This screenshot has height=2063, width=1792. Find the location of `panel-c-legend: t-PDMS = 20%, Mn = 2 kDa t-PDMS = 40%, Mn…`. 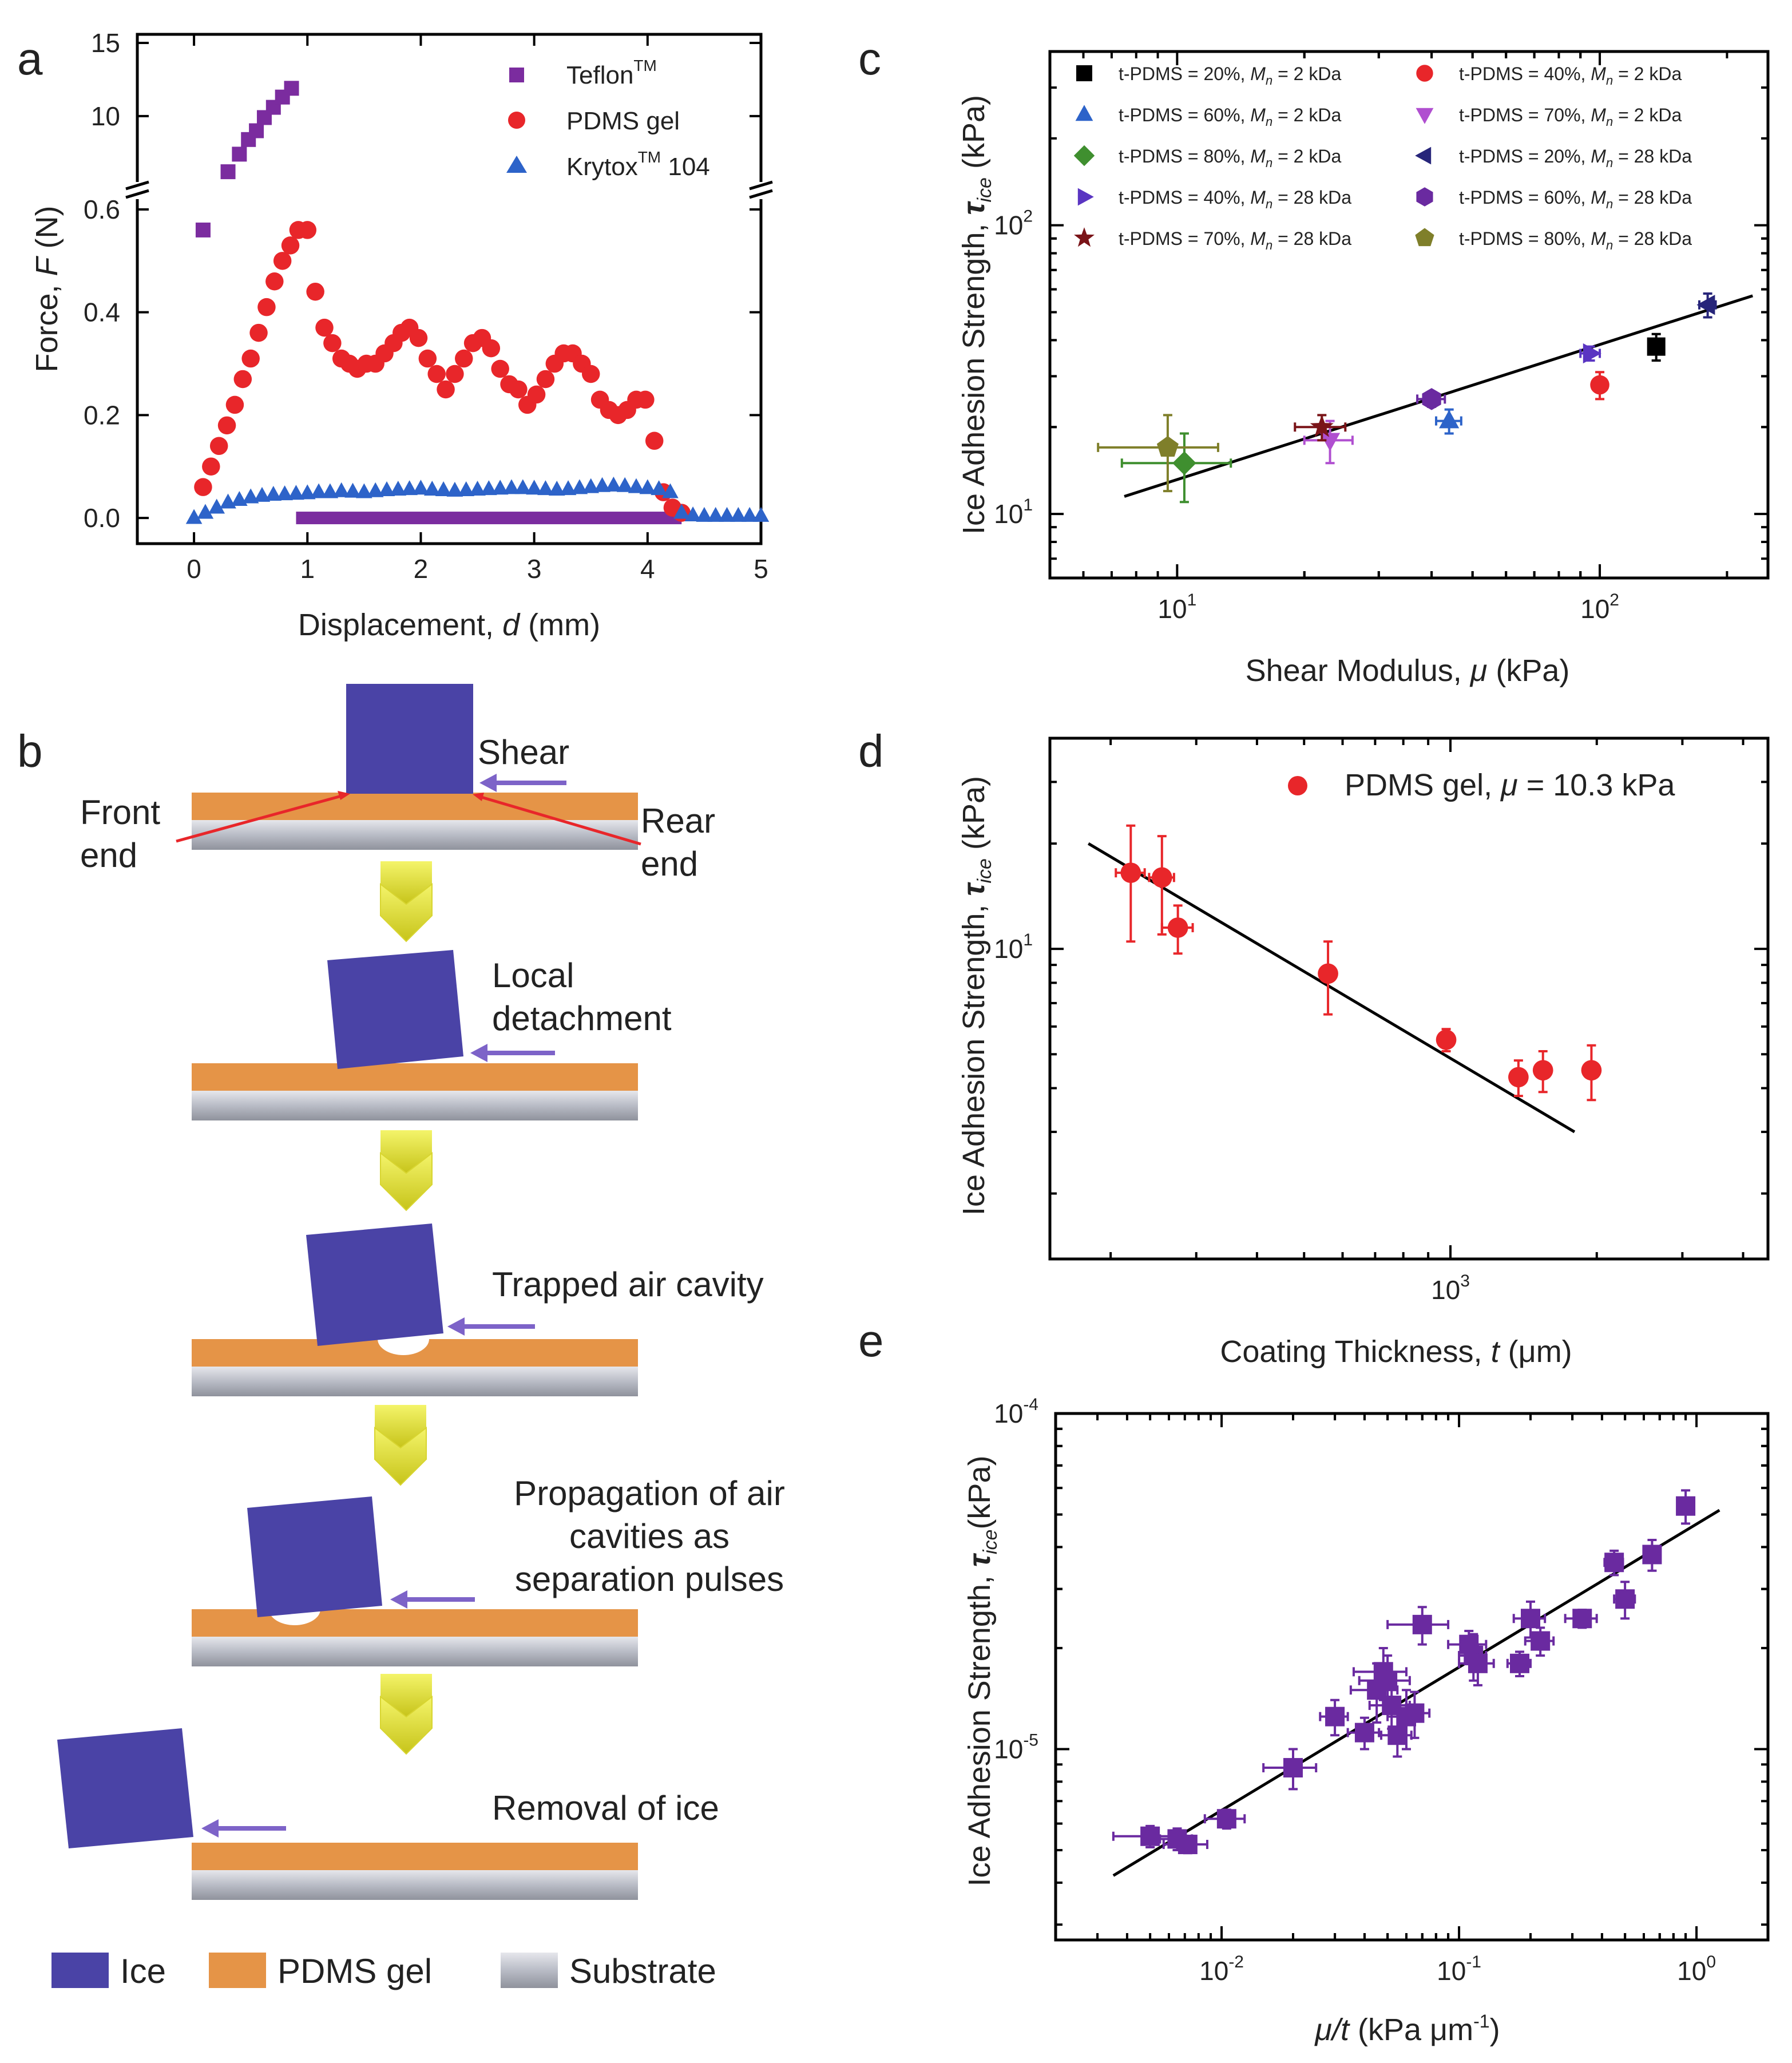

panel-c-legend: t-PDMS = 20%, Mn = 2 kDa t-PDMS = 40%, Mn… is located at coordinates (1382, 158).